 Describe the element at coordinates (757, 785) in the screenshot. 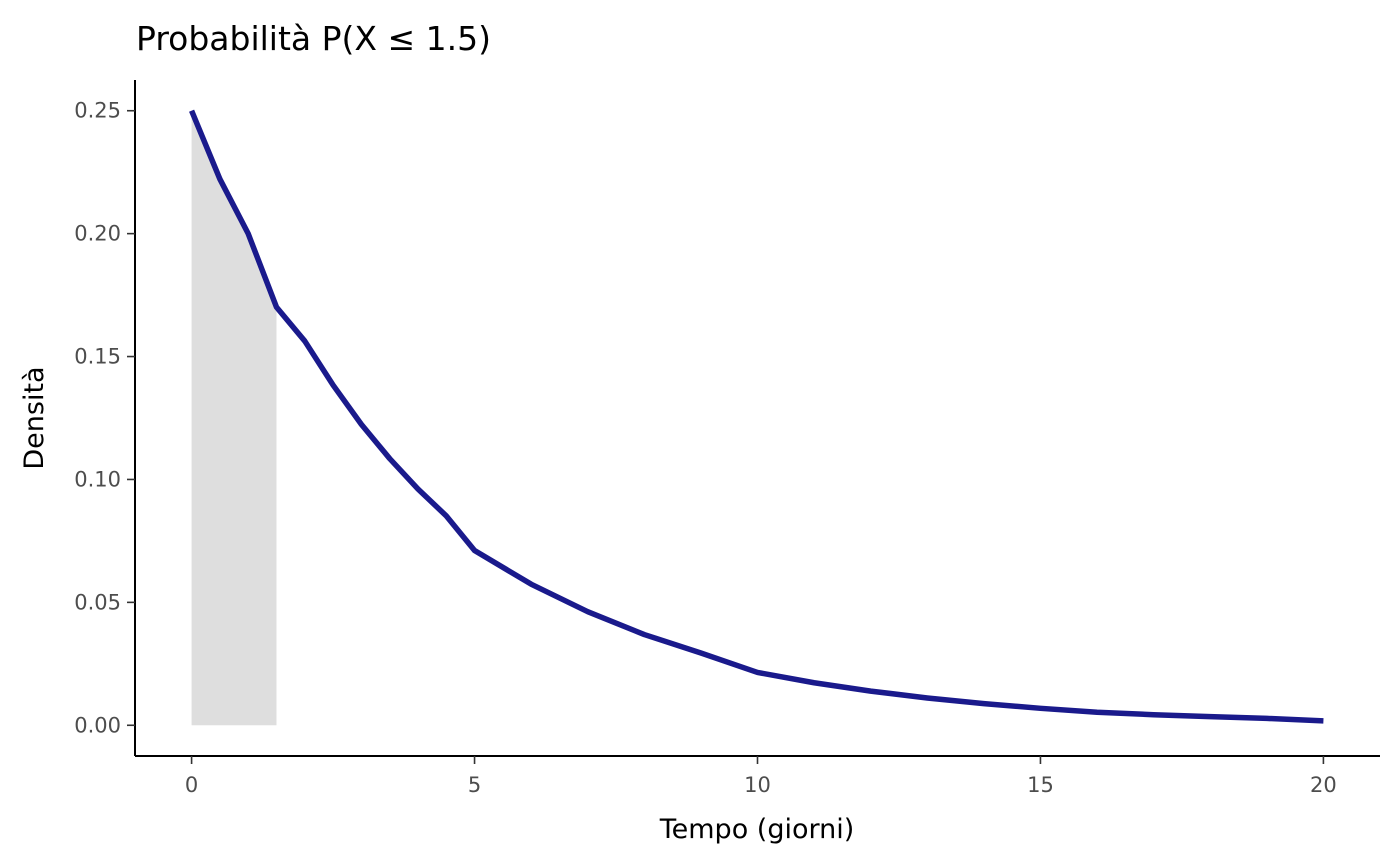

I see `x-tick-label: 10` at that location.